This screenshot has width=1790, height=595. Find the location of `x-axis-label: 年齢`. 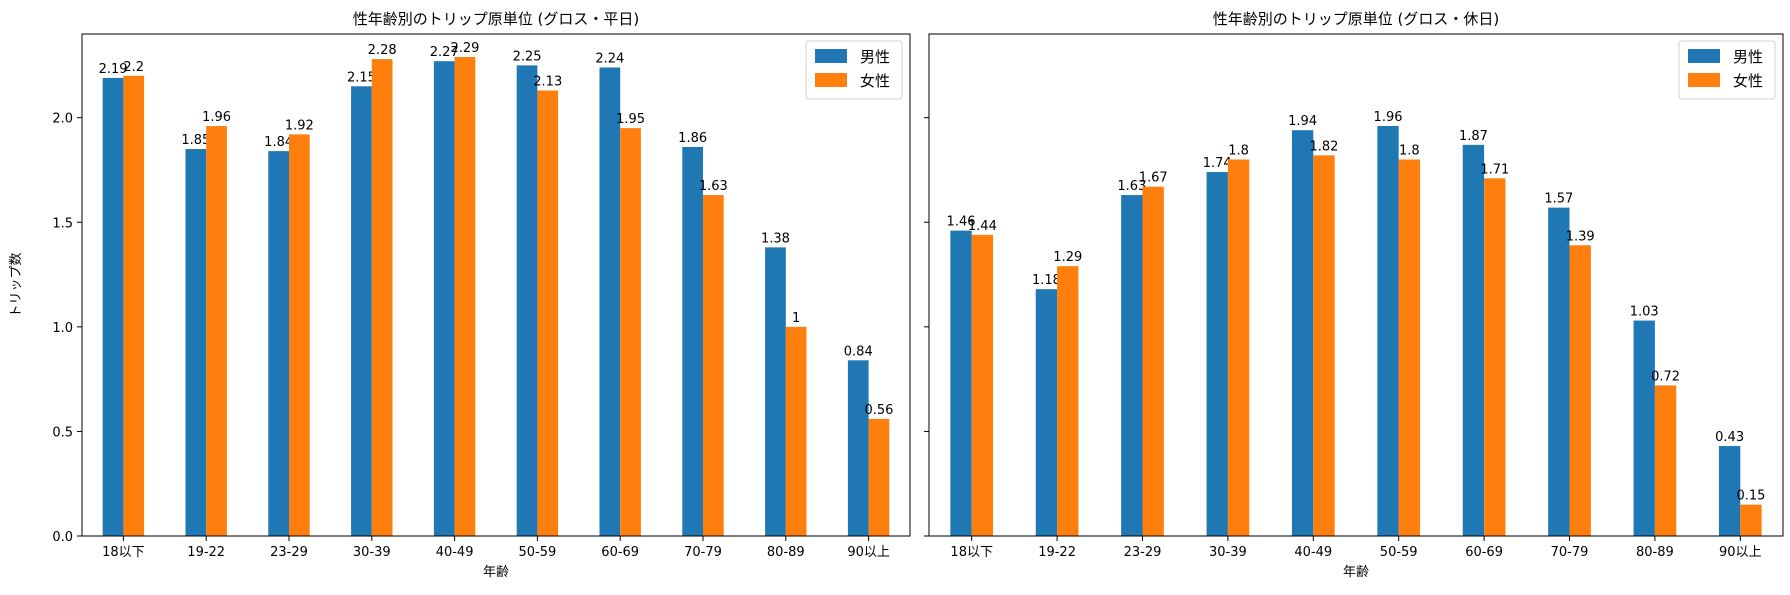

x-axis-label: 年齢 is located at coordinates (496, 572).